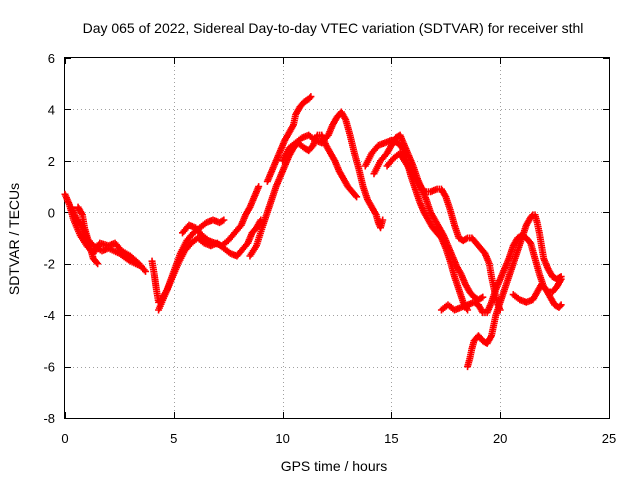 Image resolution: width=640 pixels, height=480 pixels. I want to click on y-tick-label: 2, so click(51, 161).